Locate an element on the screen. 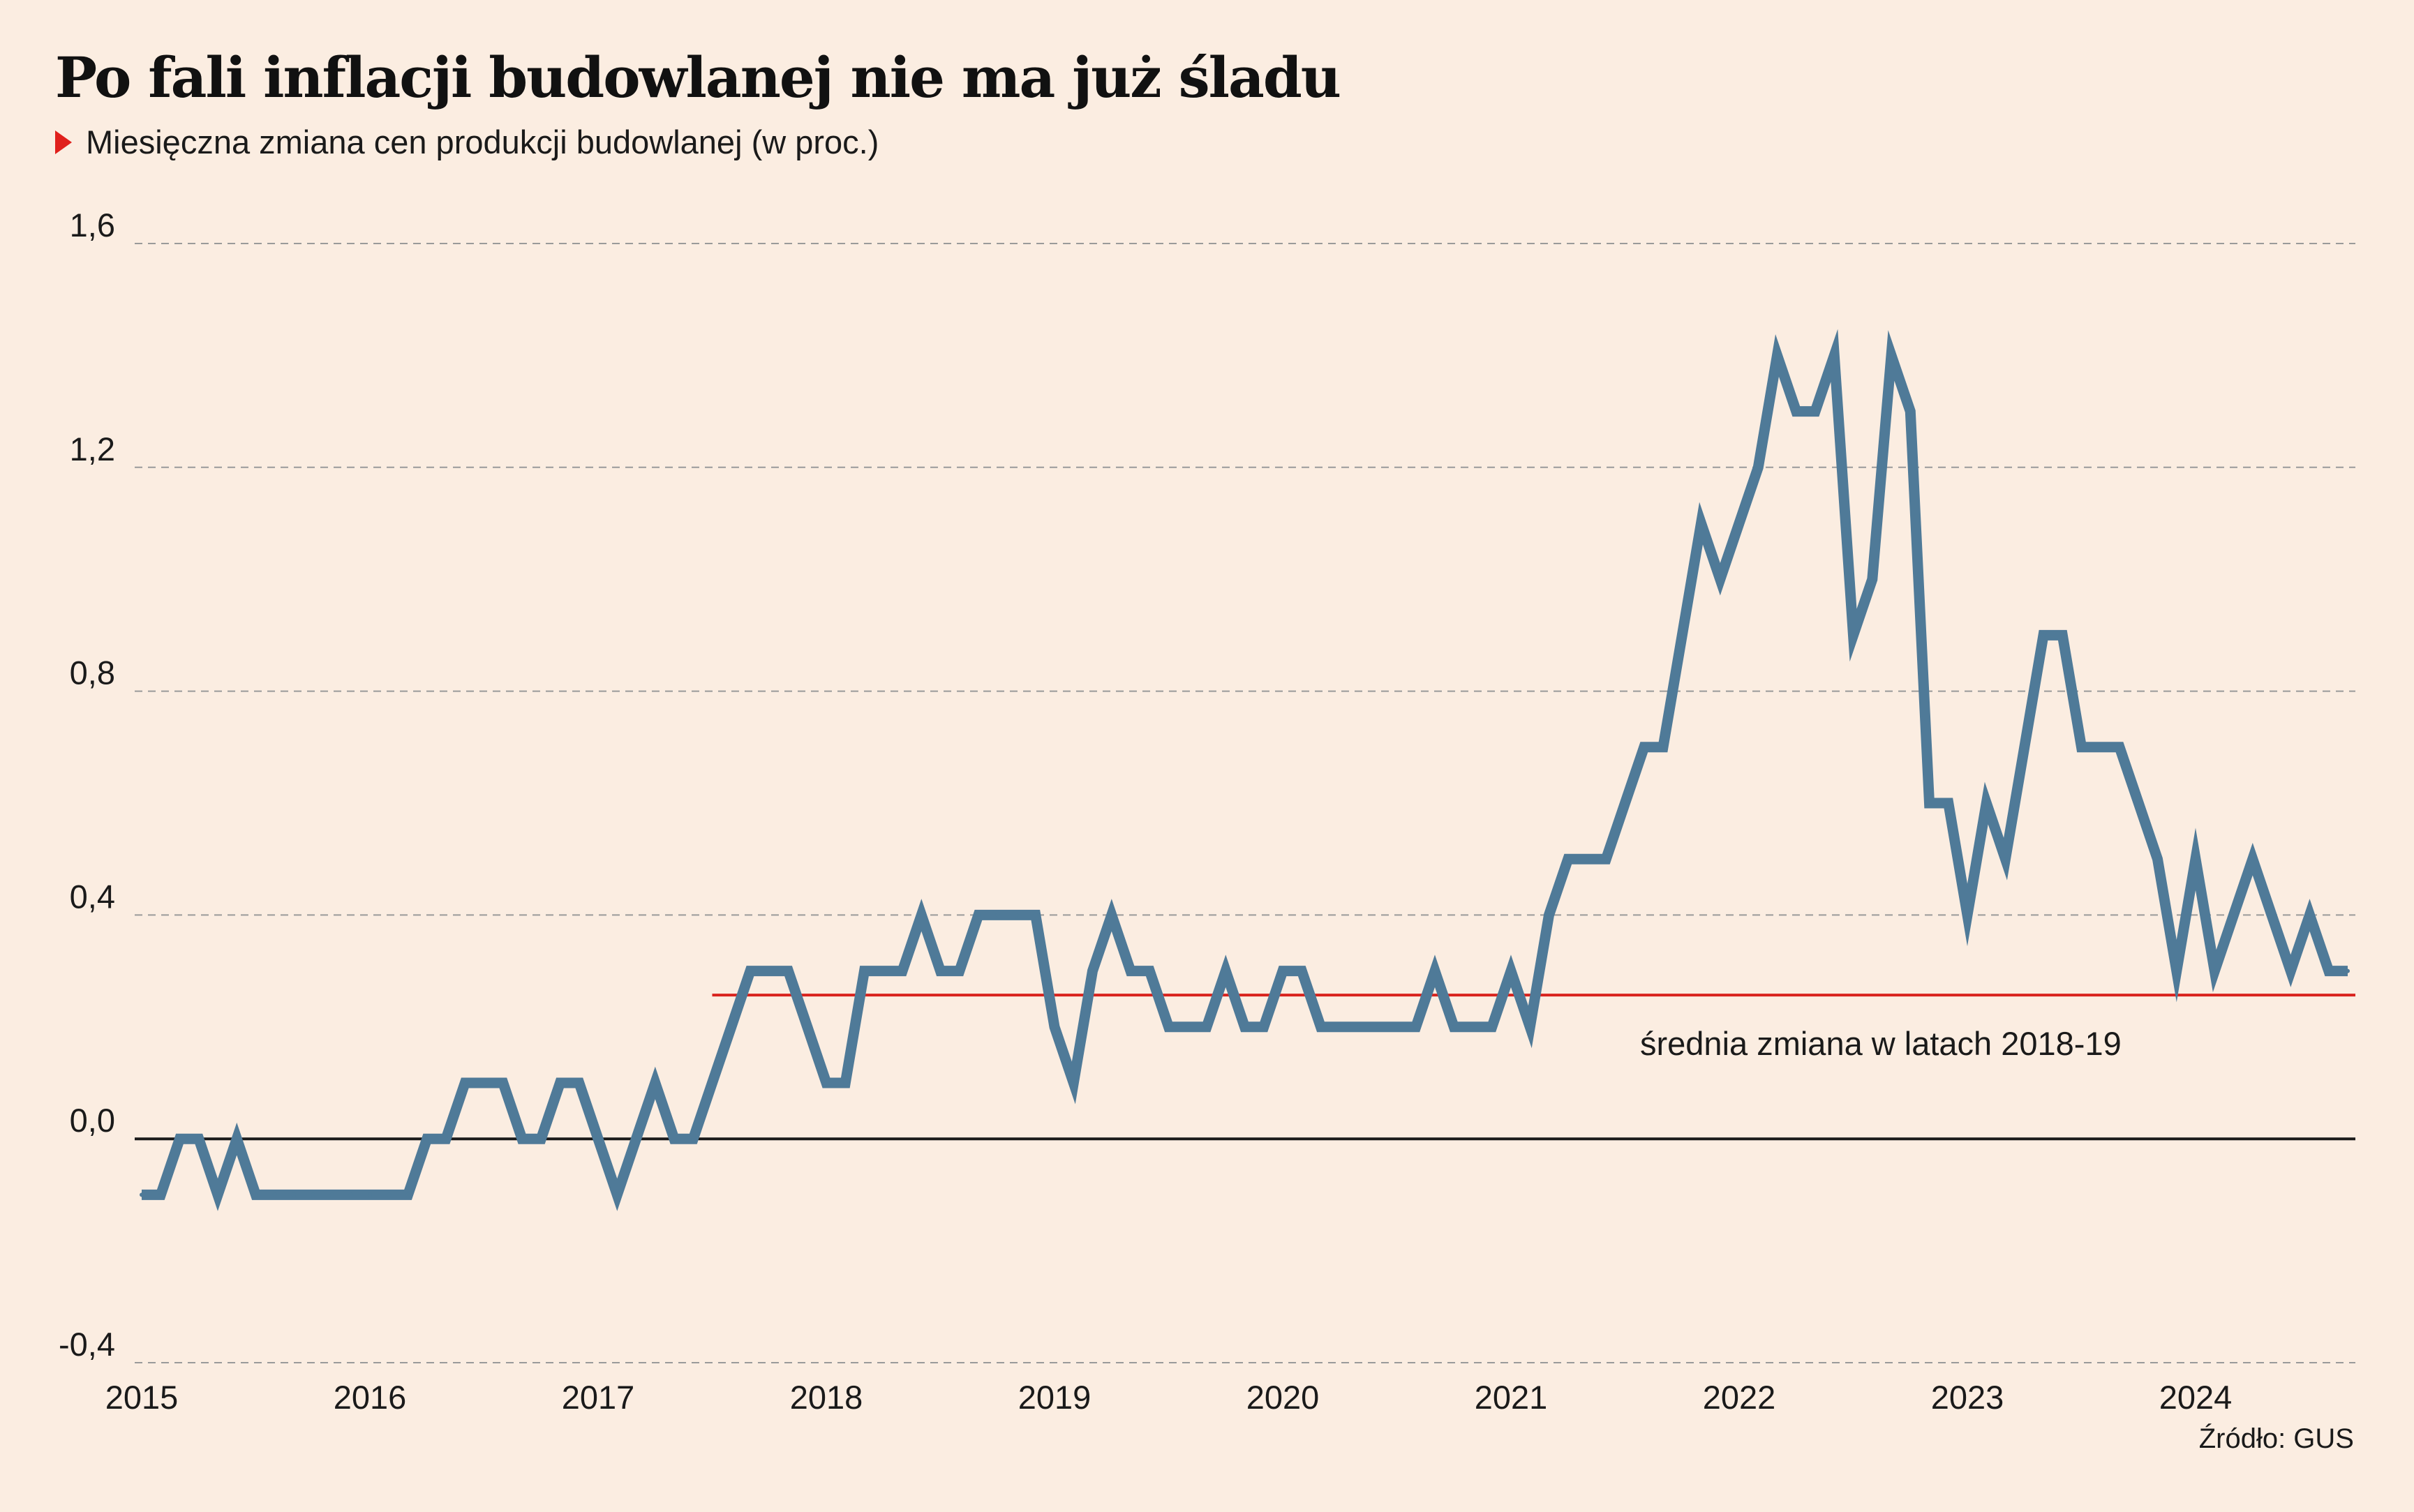 Image resolution: width=2414 pixels, height=1512 pixels. y-axis-ticks: 1,6 1,2 0,8 0,4 0,0 -0,4 is located at coordinates (87, 785).